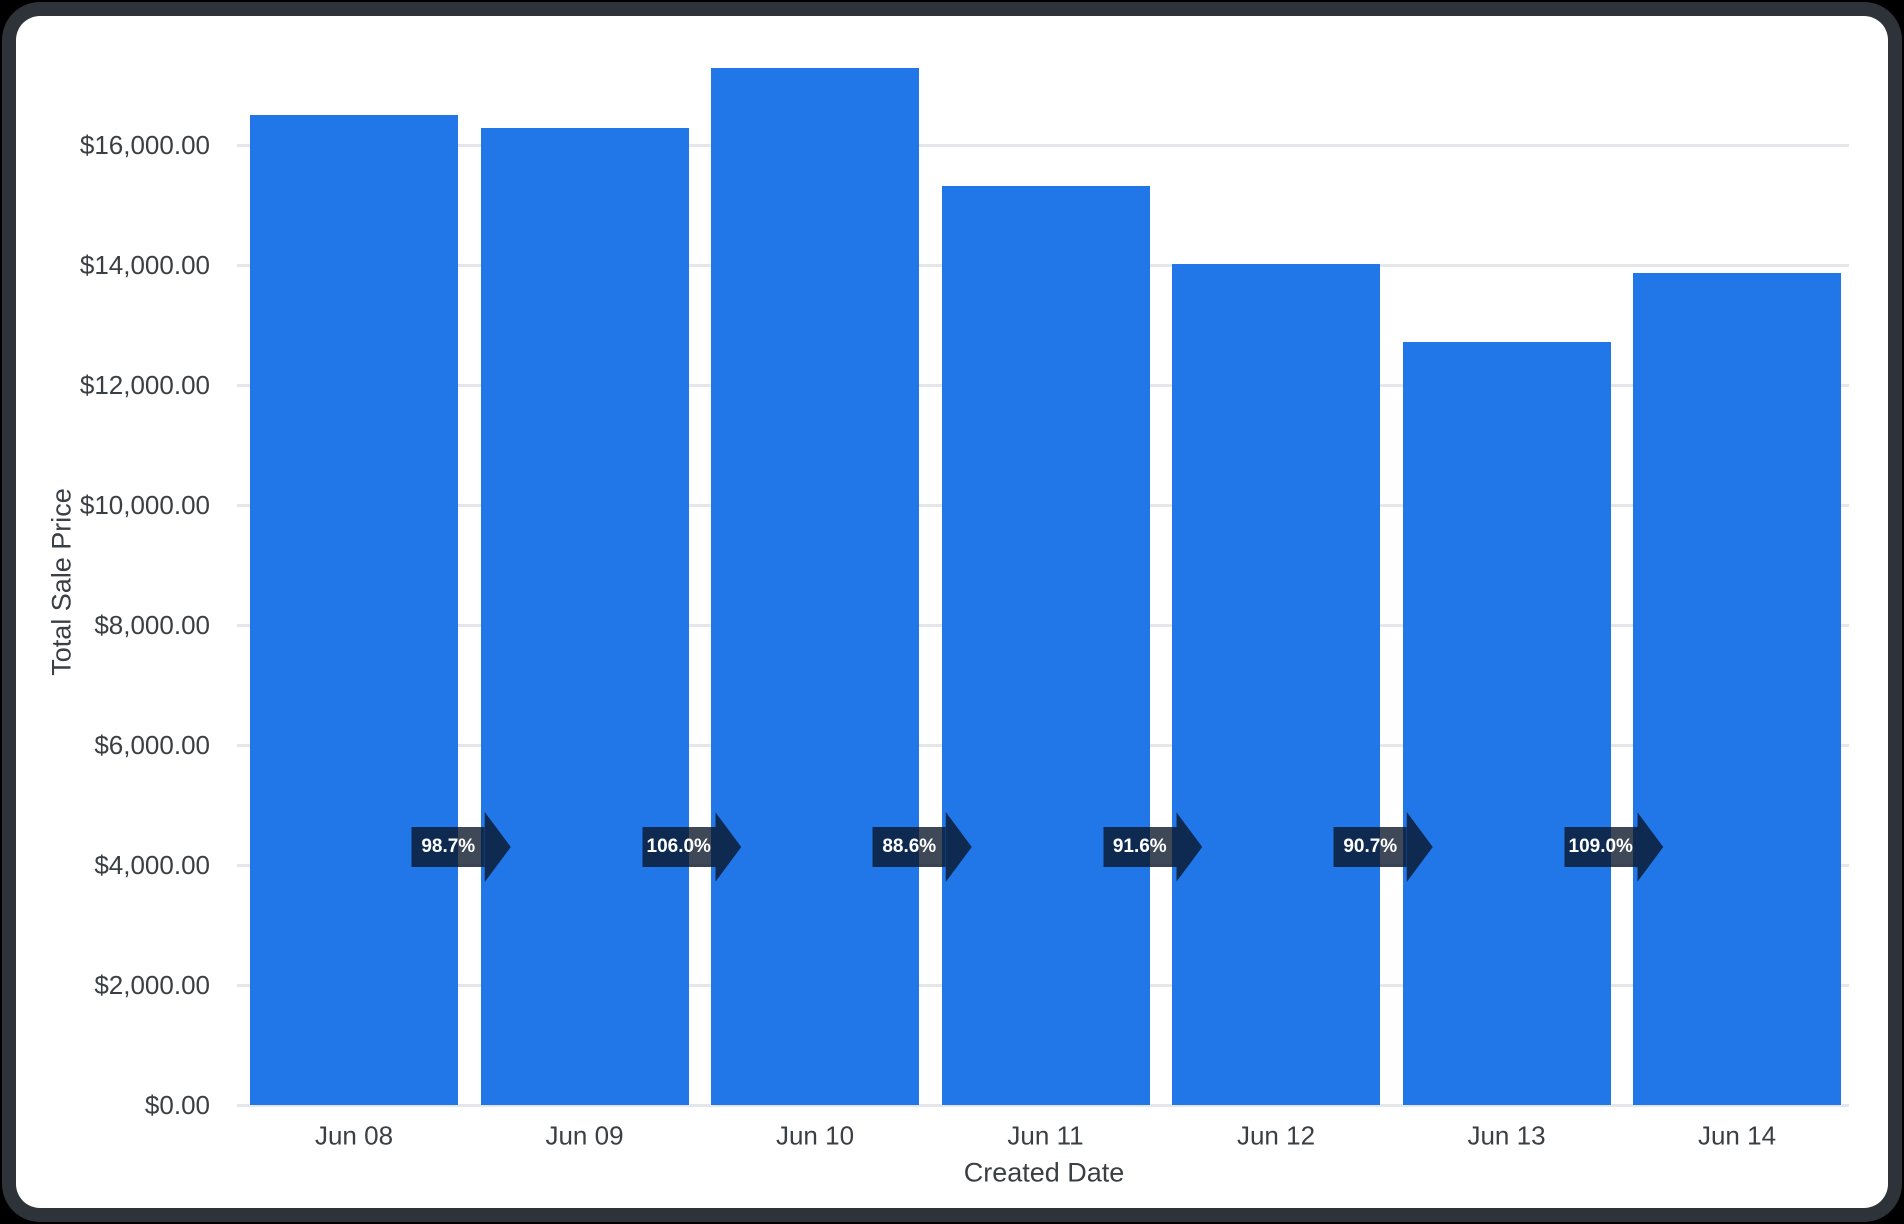 This screenshot has height=1224, width=1904. I want to click on growth-badge: 98.7%, so click(461, 847).